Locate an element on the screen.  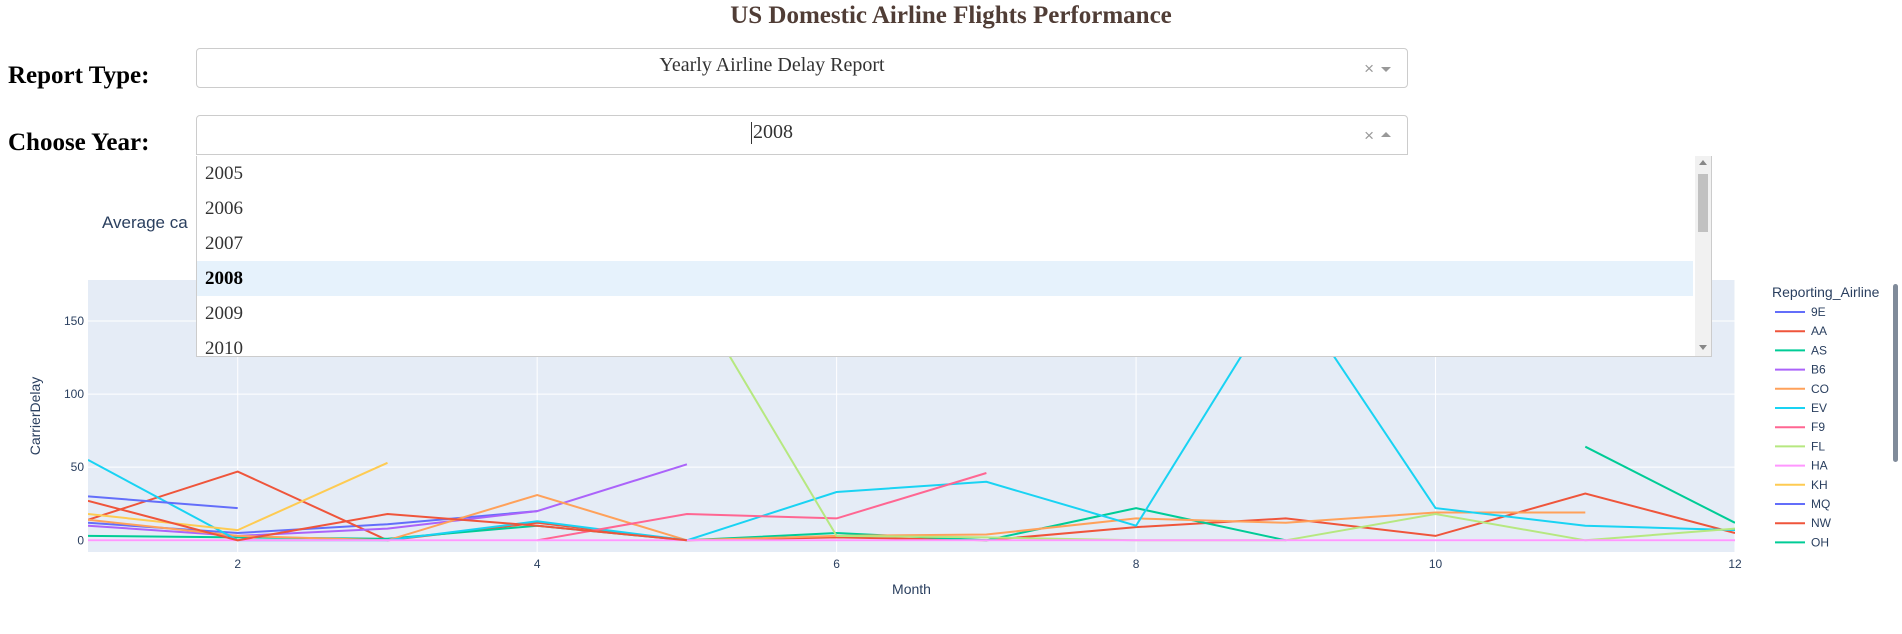
legend-item-b6: B6 is located at coordinates (1818, 370).